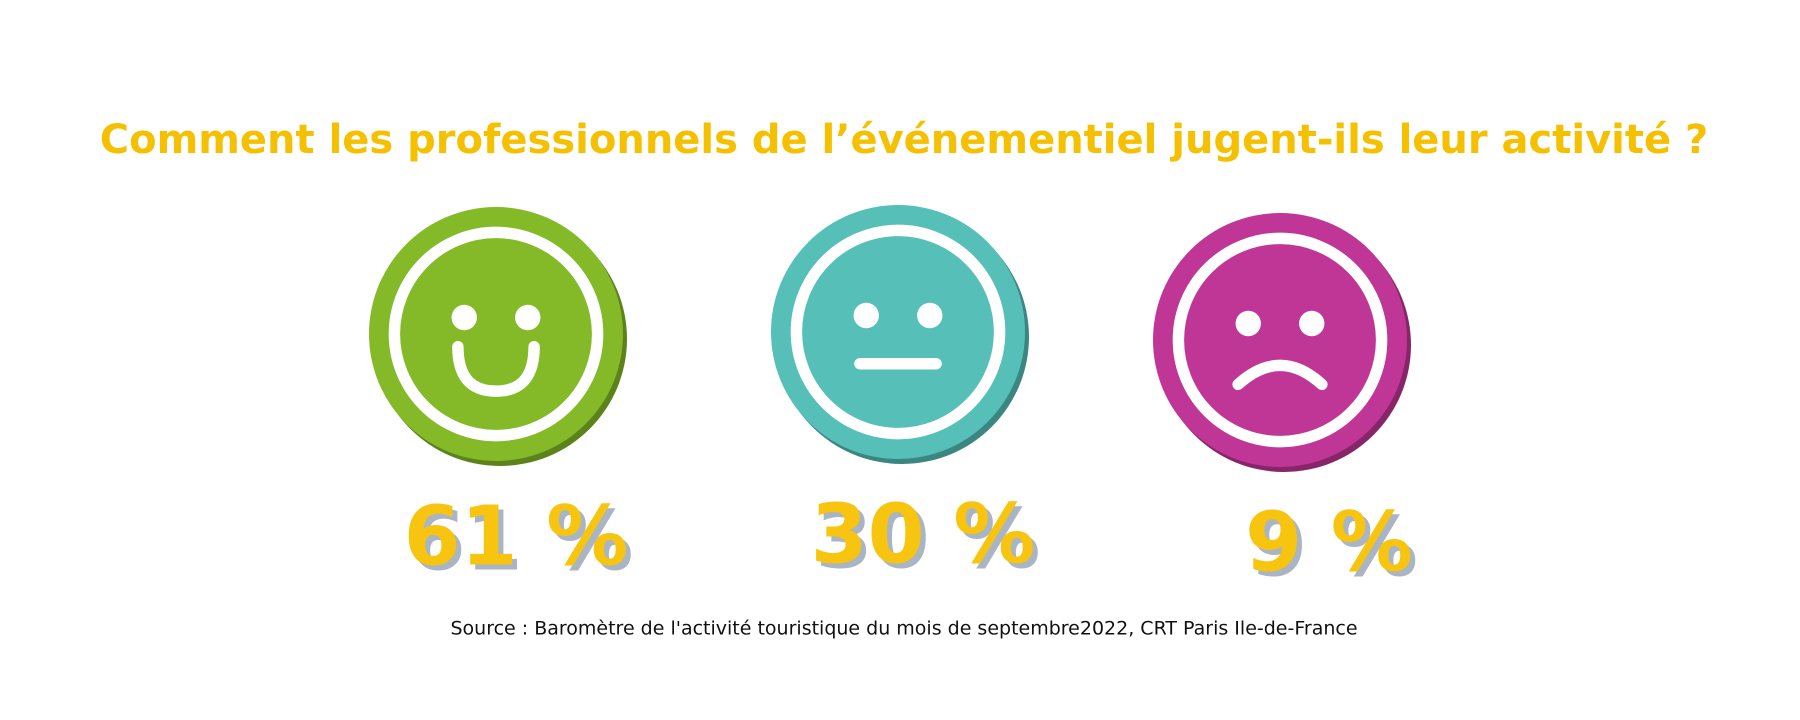 Image resolution: width=1800 pixels, height=720 pixels. Describe the element at coordinates (923, 534) in the screenshot. I see `value-label: 30 %` at that location.